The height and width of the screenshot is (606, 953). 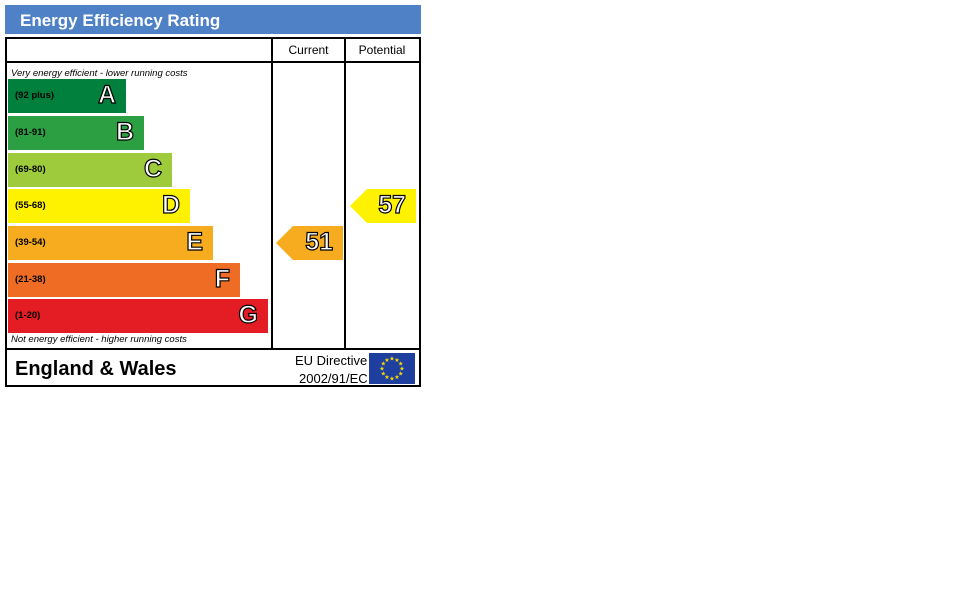 I want to click on eu-flag-icon: ★ ★ ★ ★ ★ ★ ★ ★ ★ ★ ★ ★, so click(x=392, y=368).